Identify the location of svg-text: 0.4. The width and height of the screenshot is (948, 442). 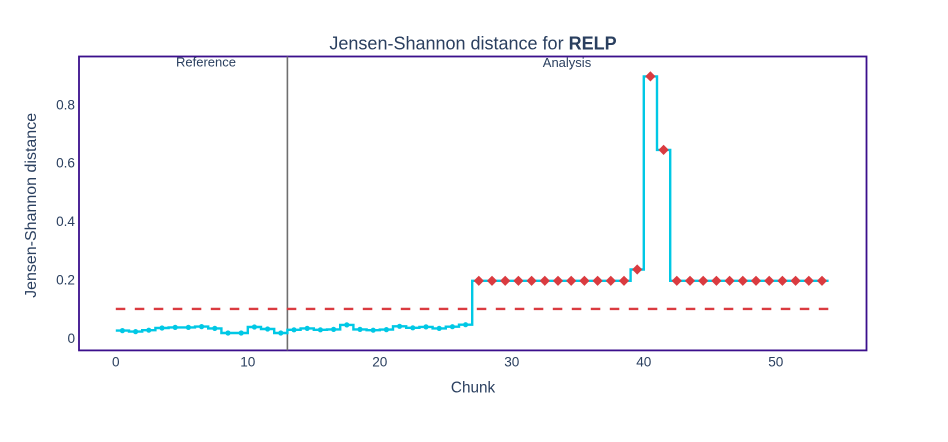
(65, 221).